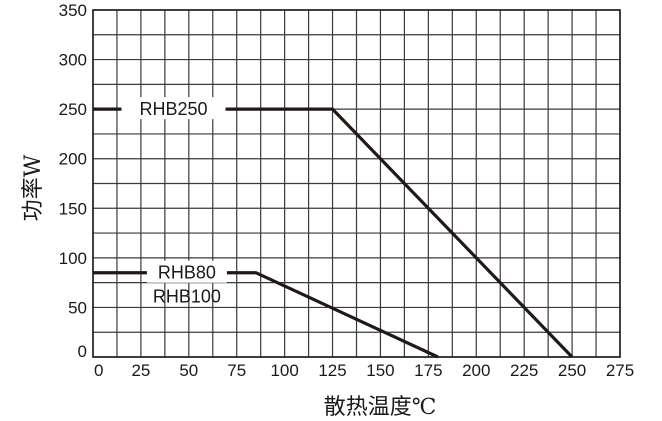 The width and height of the screenshot is (662, 421). Describe the element at coordinates (77, 307) in the screenshot. I see `y-tick-label: 50` at that location.